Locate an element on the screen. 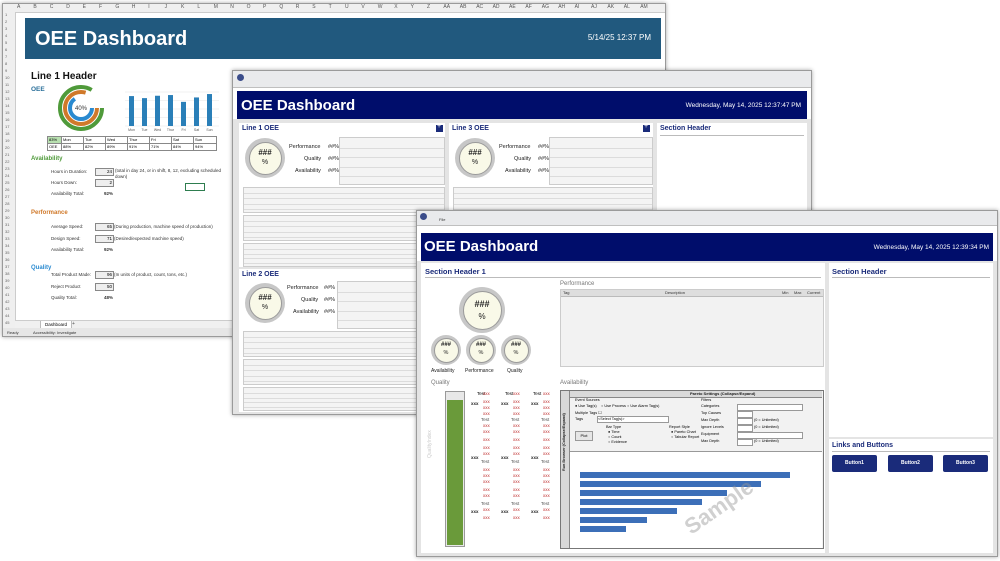 The height and width of the screenshot is (561, 1000). column-header: Q is located at coordinates (281, 7).